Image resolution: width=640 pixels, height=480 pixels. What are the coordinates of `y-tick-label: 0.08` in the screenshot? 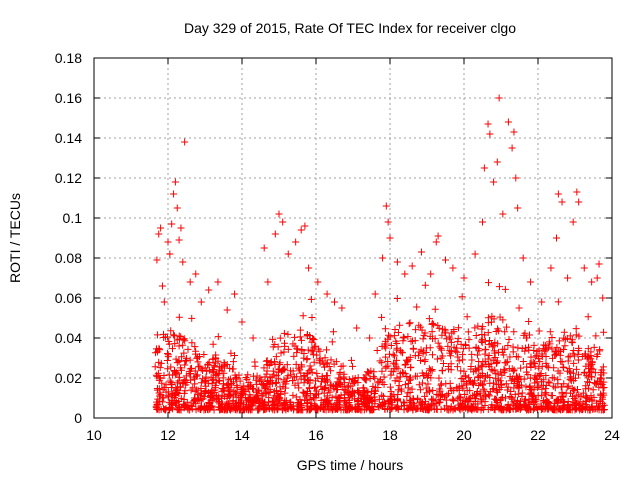 It's located at (68, 258).